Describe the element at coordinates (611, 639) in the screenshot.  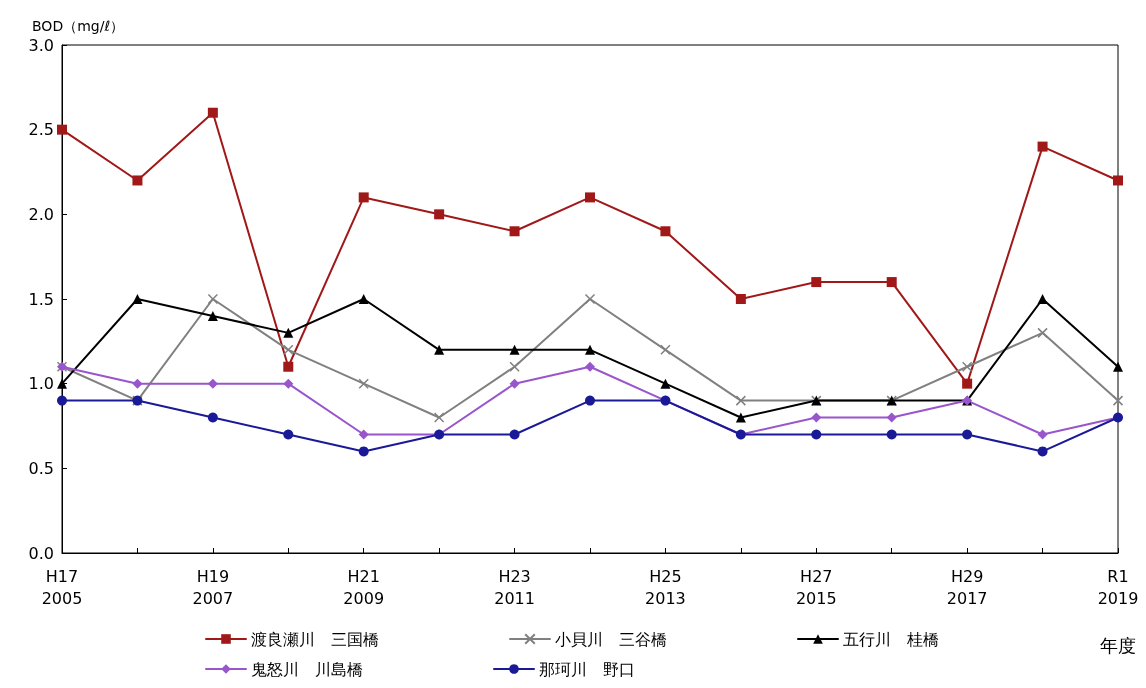
I see `legend-label: 小貝川 三谷橋` at that location.